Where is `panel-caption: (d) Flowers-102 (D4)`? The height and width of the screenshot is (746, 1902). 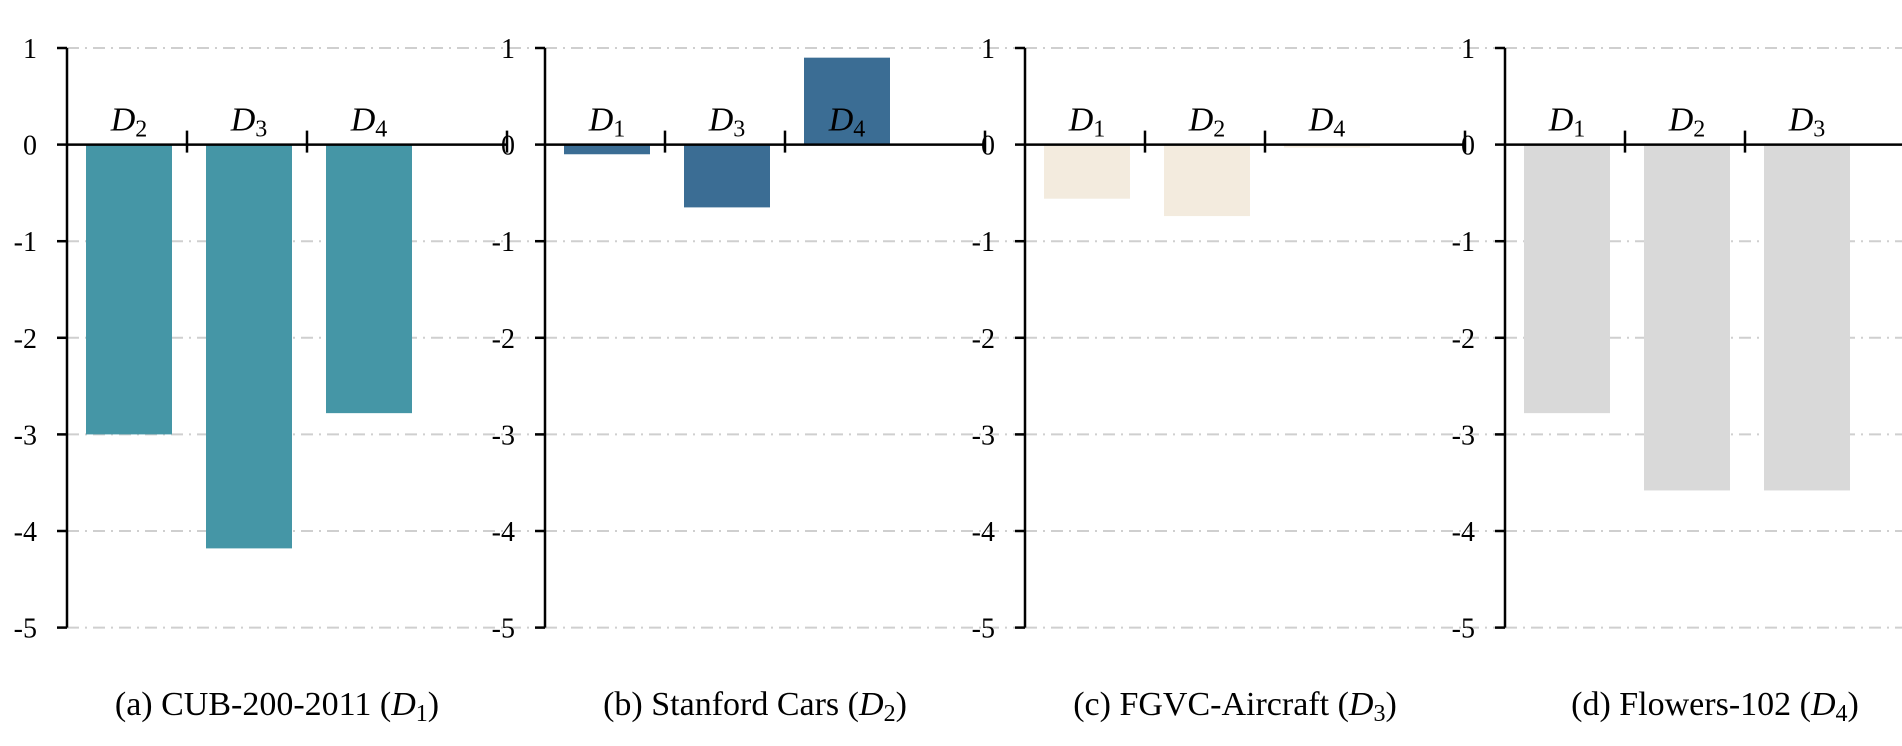
panel-caption: (d) Flowers-102 (D4) is located at coordinates (1715, 706).